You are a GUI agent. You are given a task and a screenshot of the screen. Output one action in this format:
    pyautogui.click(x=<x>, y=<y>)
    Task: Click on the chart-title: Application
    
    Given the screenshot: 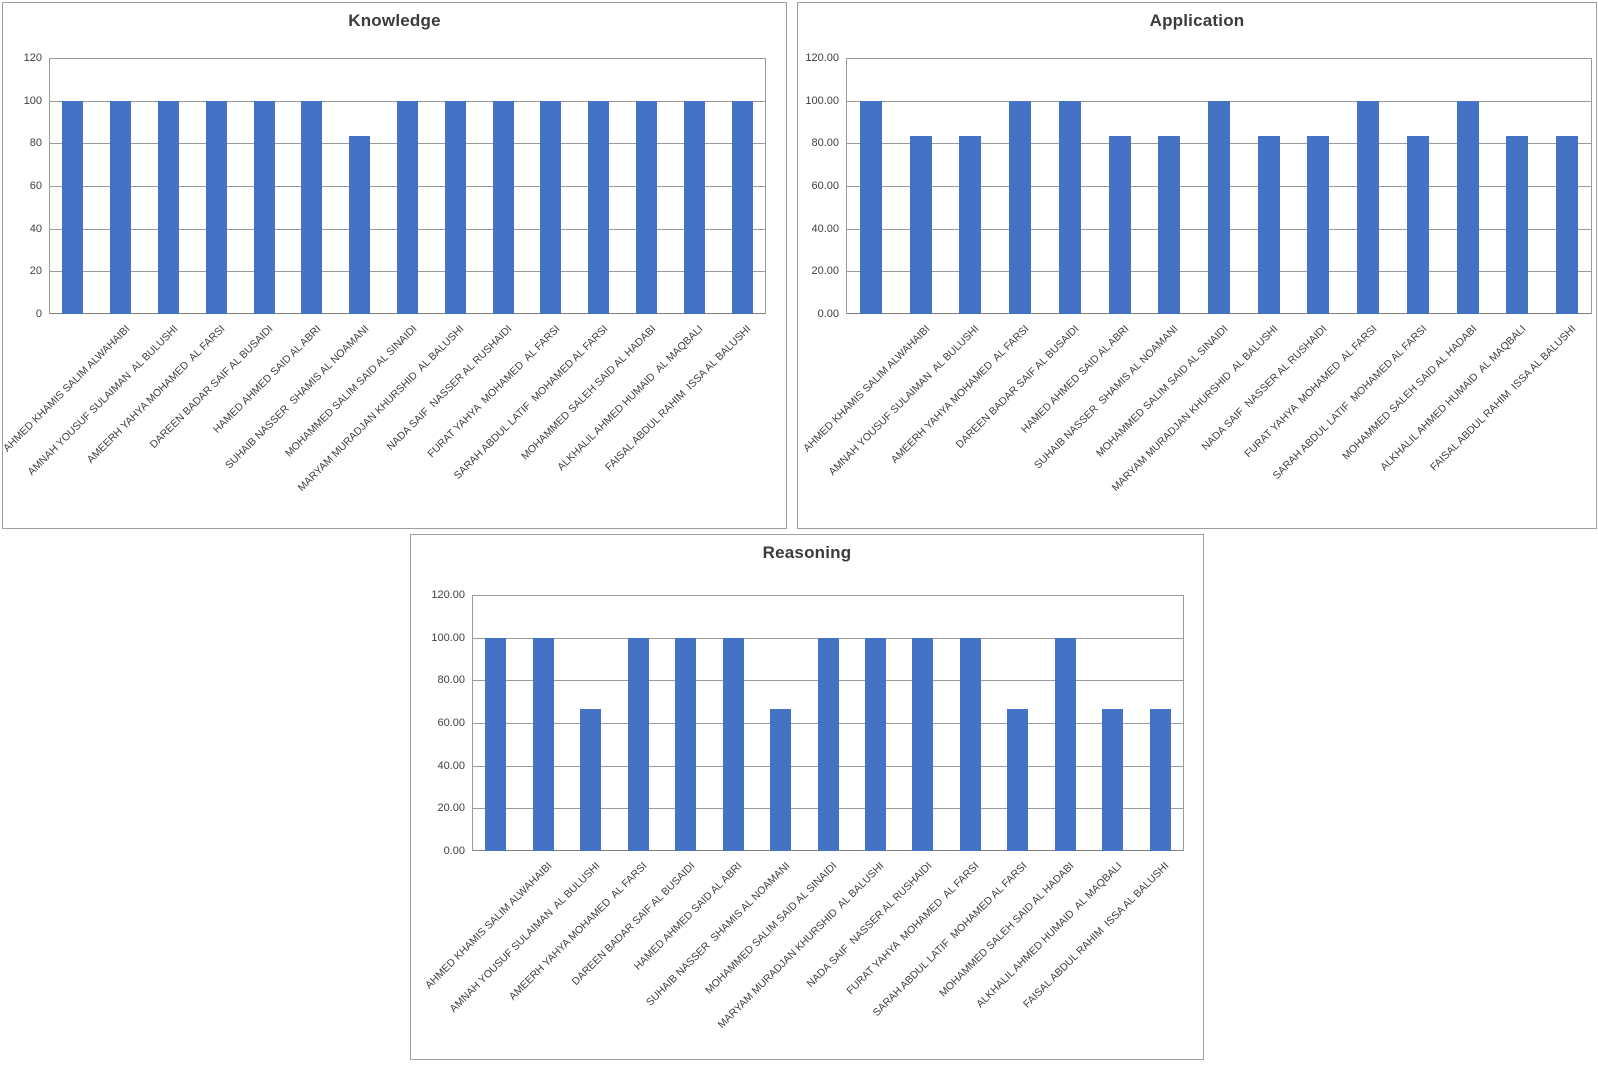 What is the action you would take?
    pyautogui.click(x=1197, y=20)
    